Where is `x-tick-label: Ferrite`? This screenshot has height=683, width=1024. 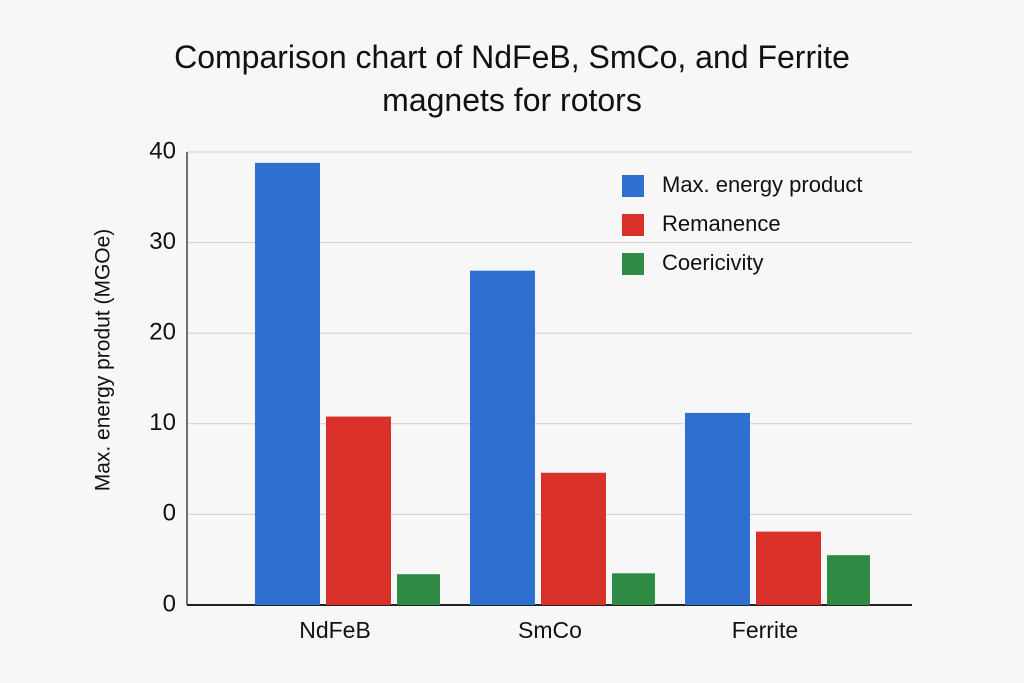
x-tick-label: Ferrite is located at coordinates (765, 630).